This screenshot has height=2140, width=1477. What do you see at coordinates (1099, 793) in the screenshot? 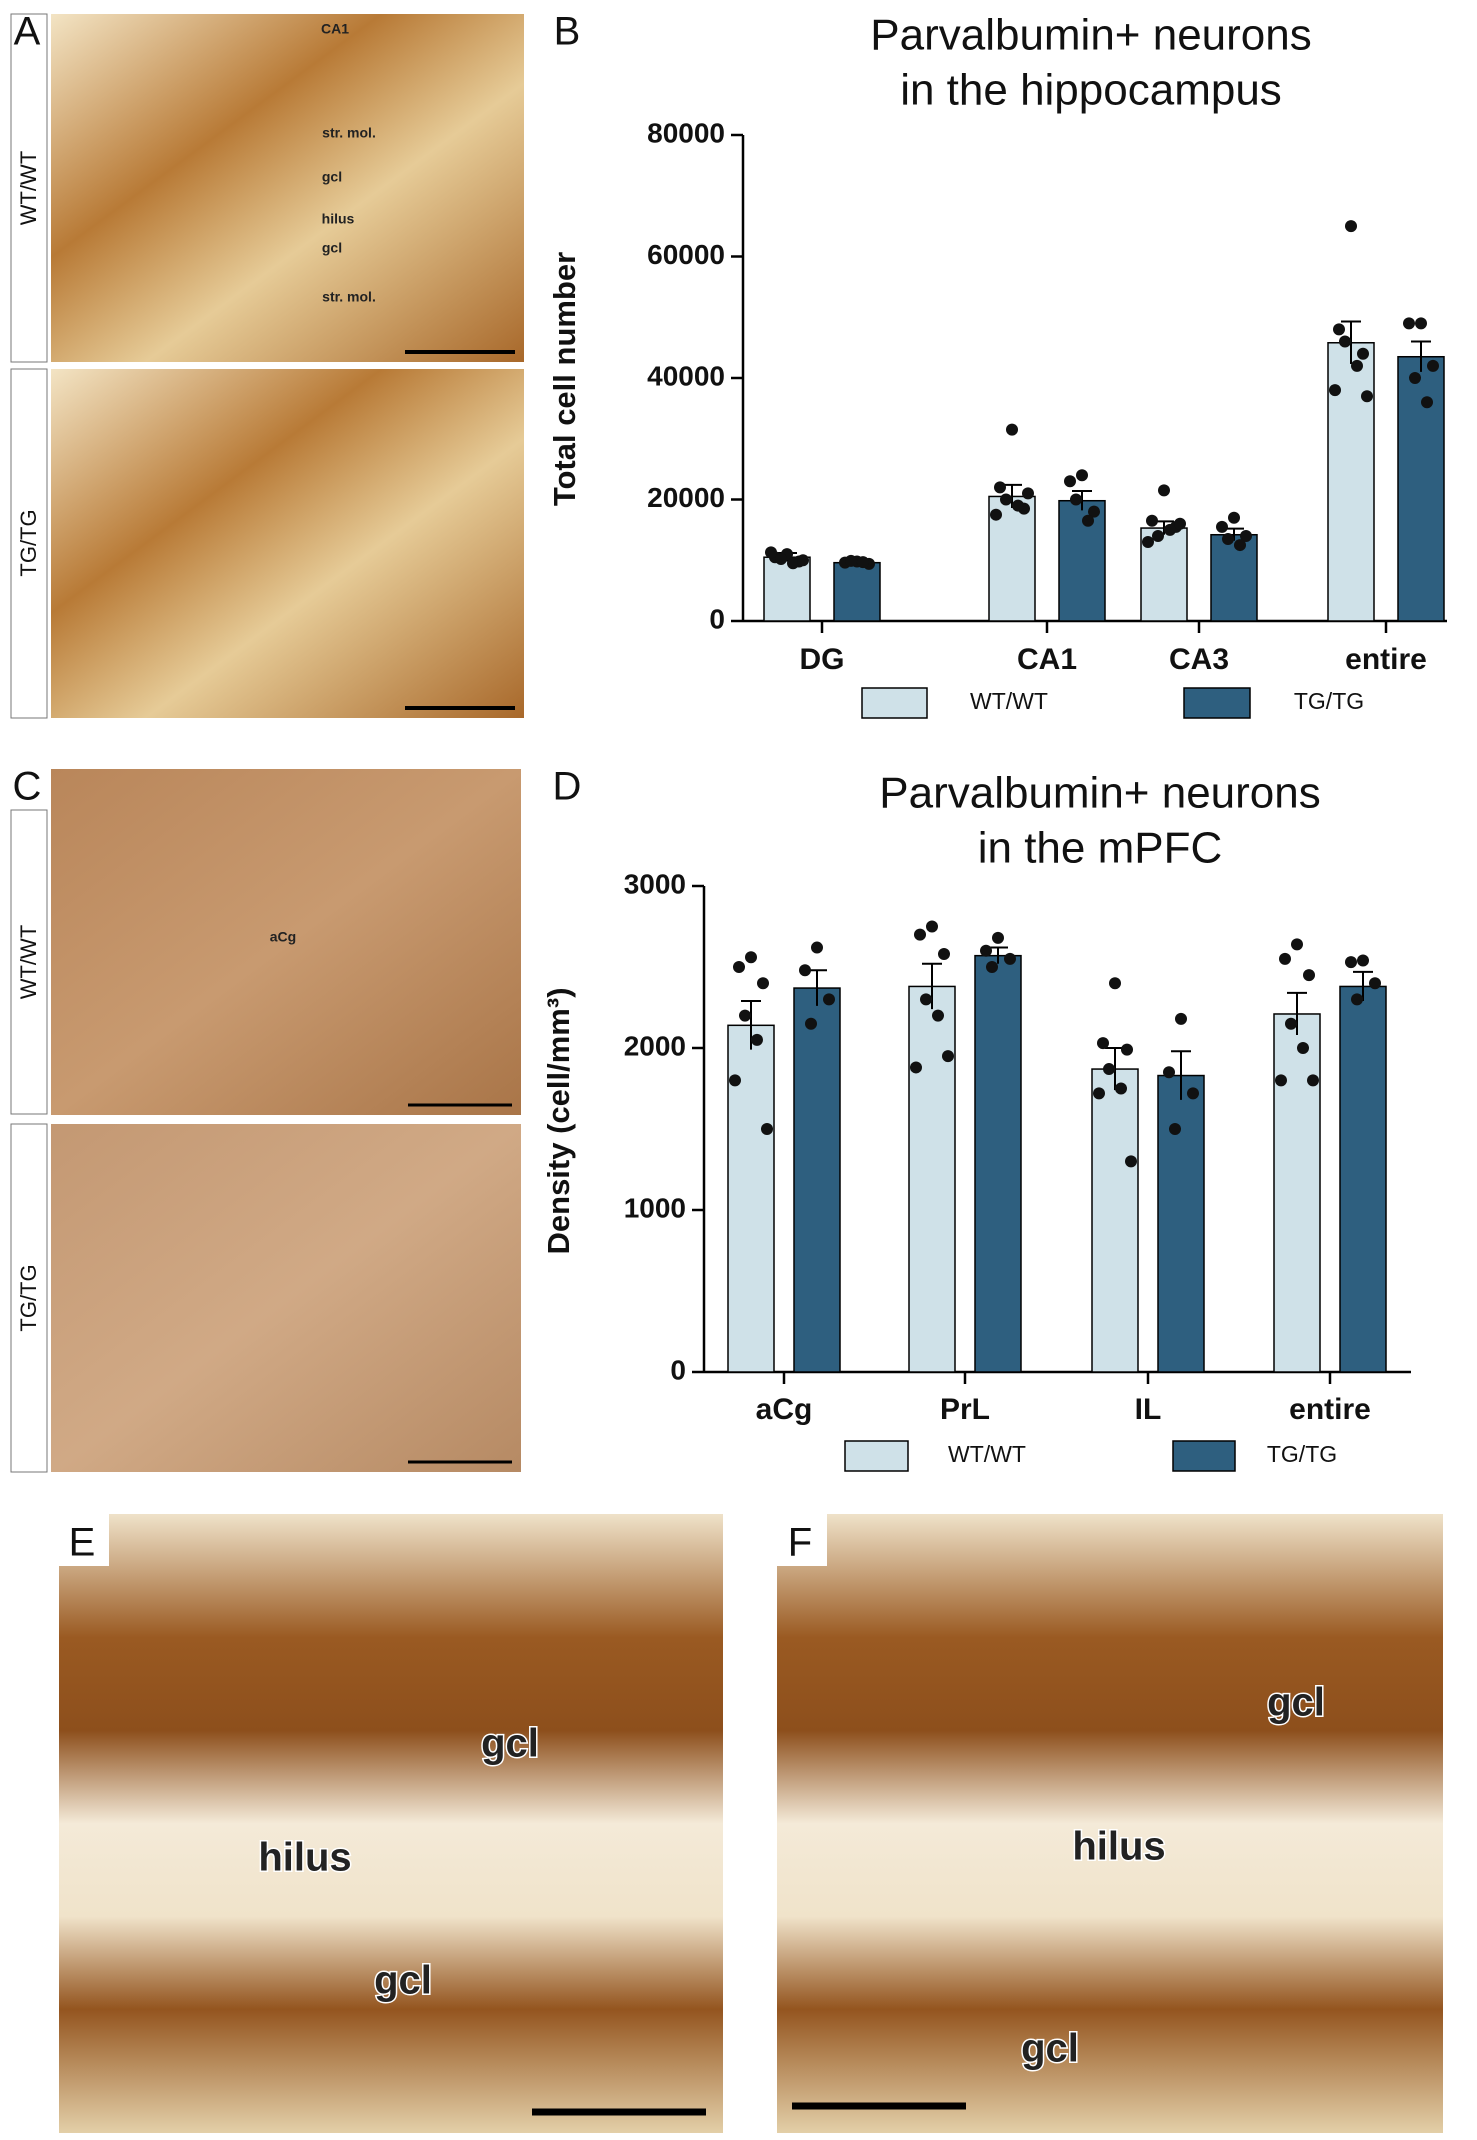
I see `chart-title: Parvalbumin+ neurons` at bounding box center [1099, 793].